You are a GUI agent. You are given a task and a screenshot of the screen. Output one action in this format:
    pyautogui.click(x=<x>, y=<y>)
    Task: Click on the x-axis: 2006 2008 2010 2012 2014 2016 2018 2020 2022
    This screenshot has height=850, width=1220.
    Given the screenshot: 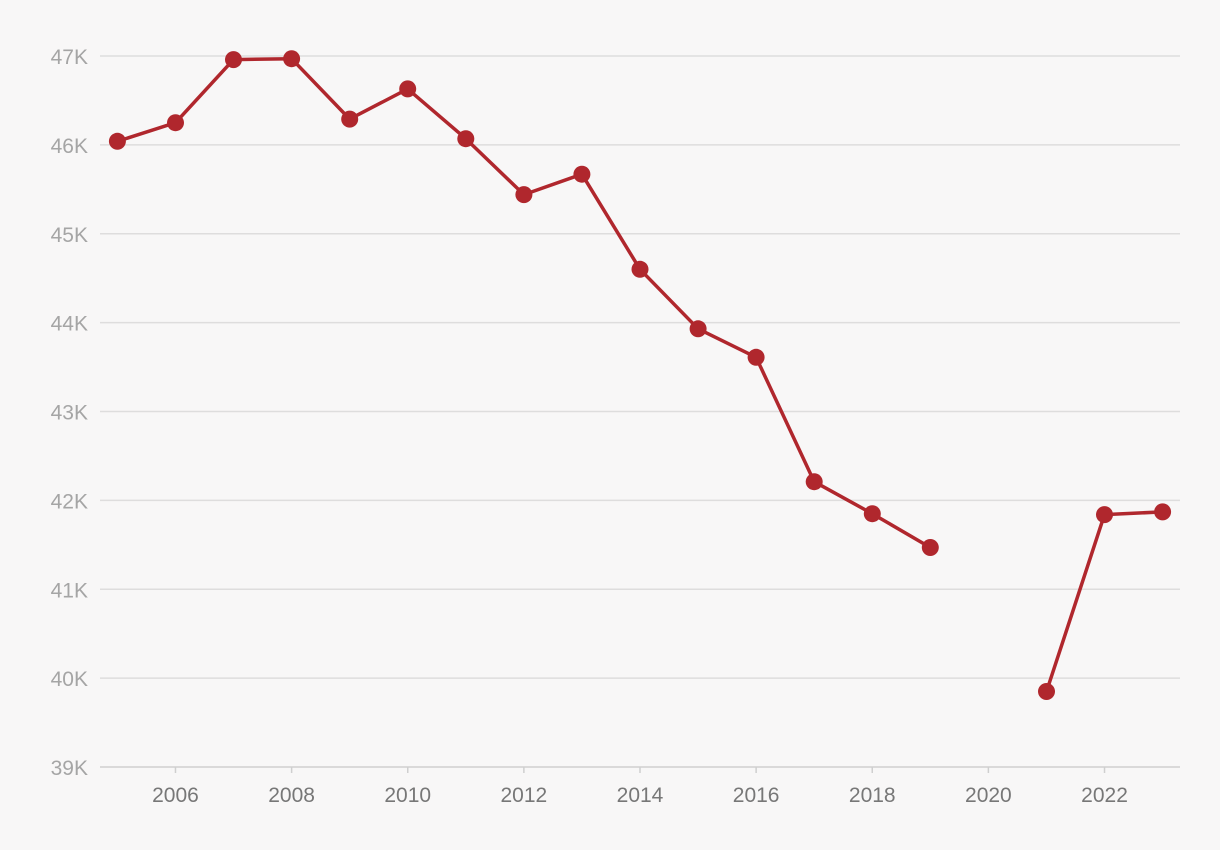 What is the action you would take?
    pyautogui.click(x=640, y=786)
    